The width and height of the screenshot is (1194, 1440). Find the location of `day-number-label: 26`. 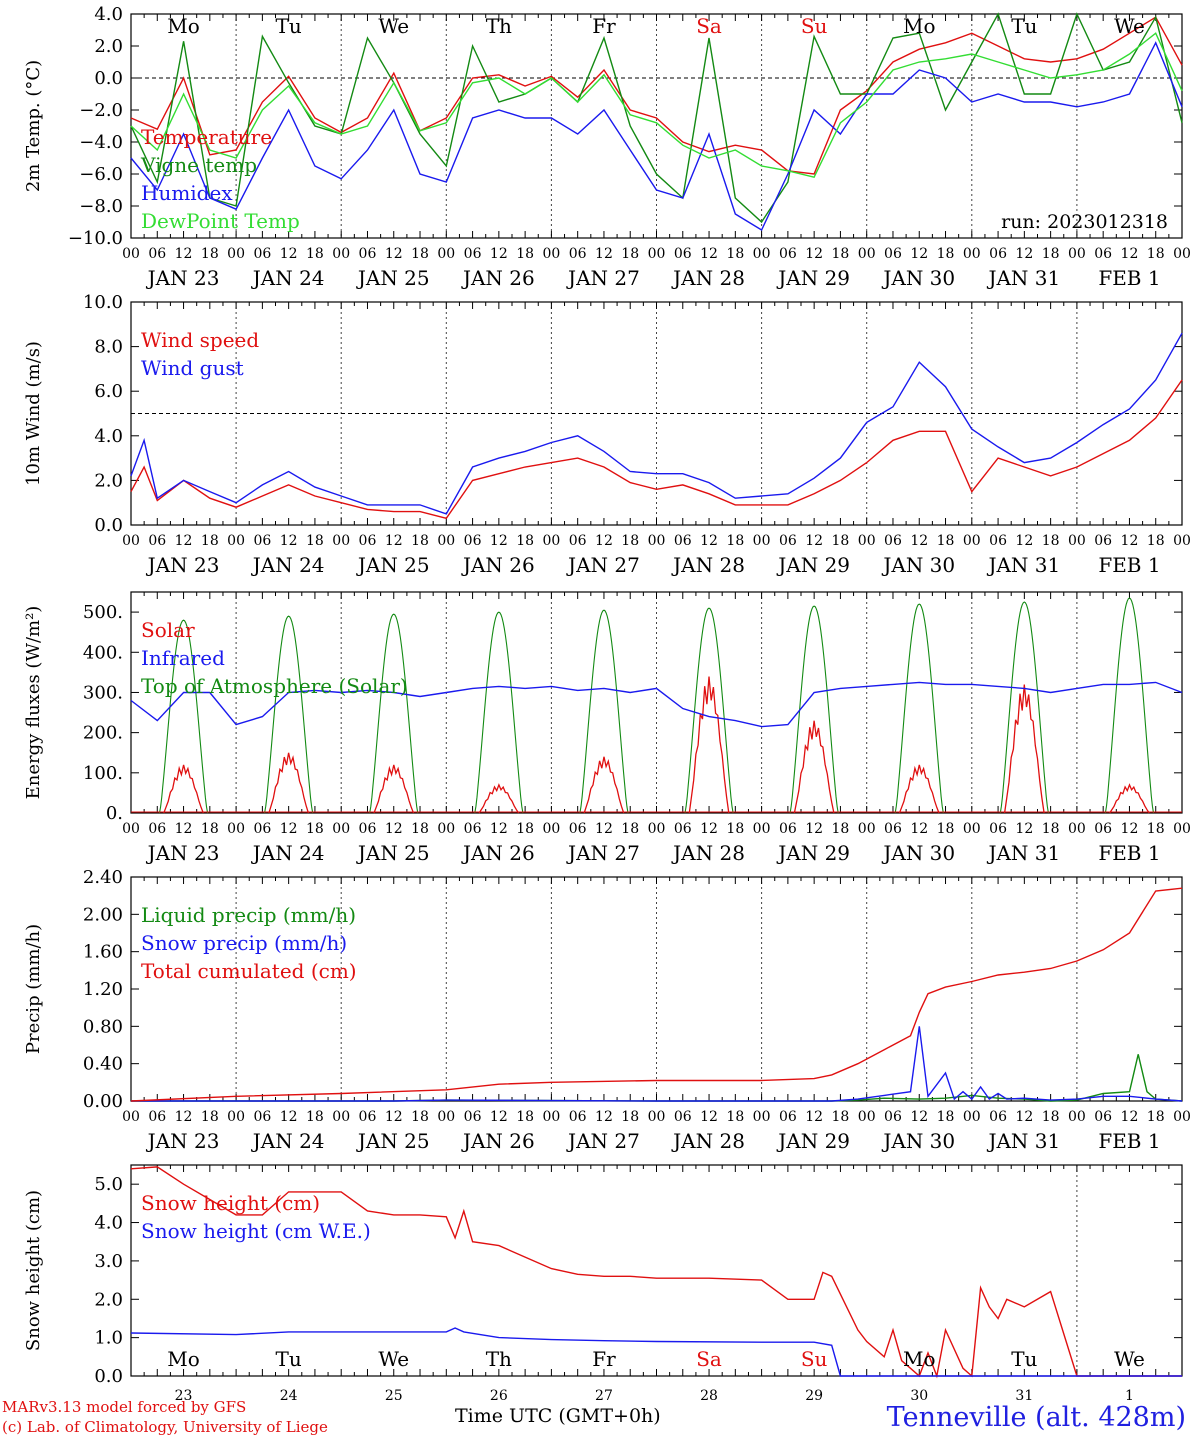

day-number-label: 26 is located at coordinates (499, 1396).